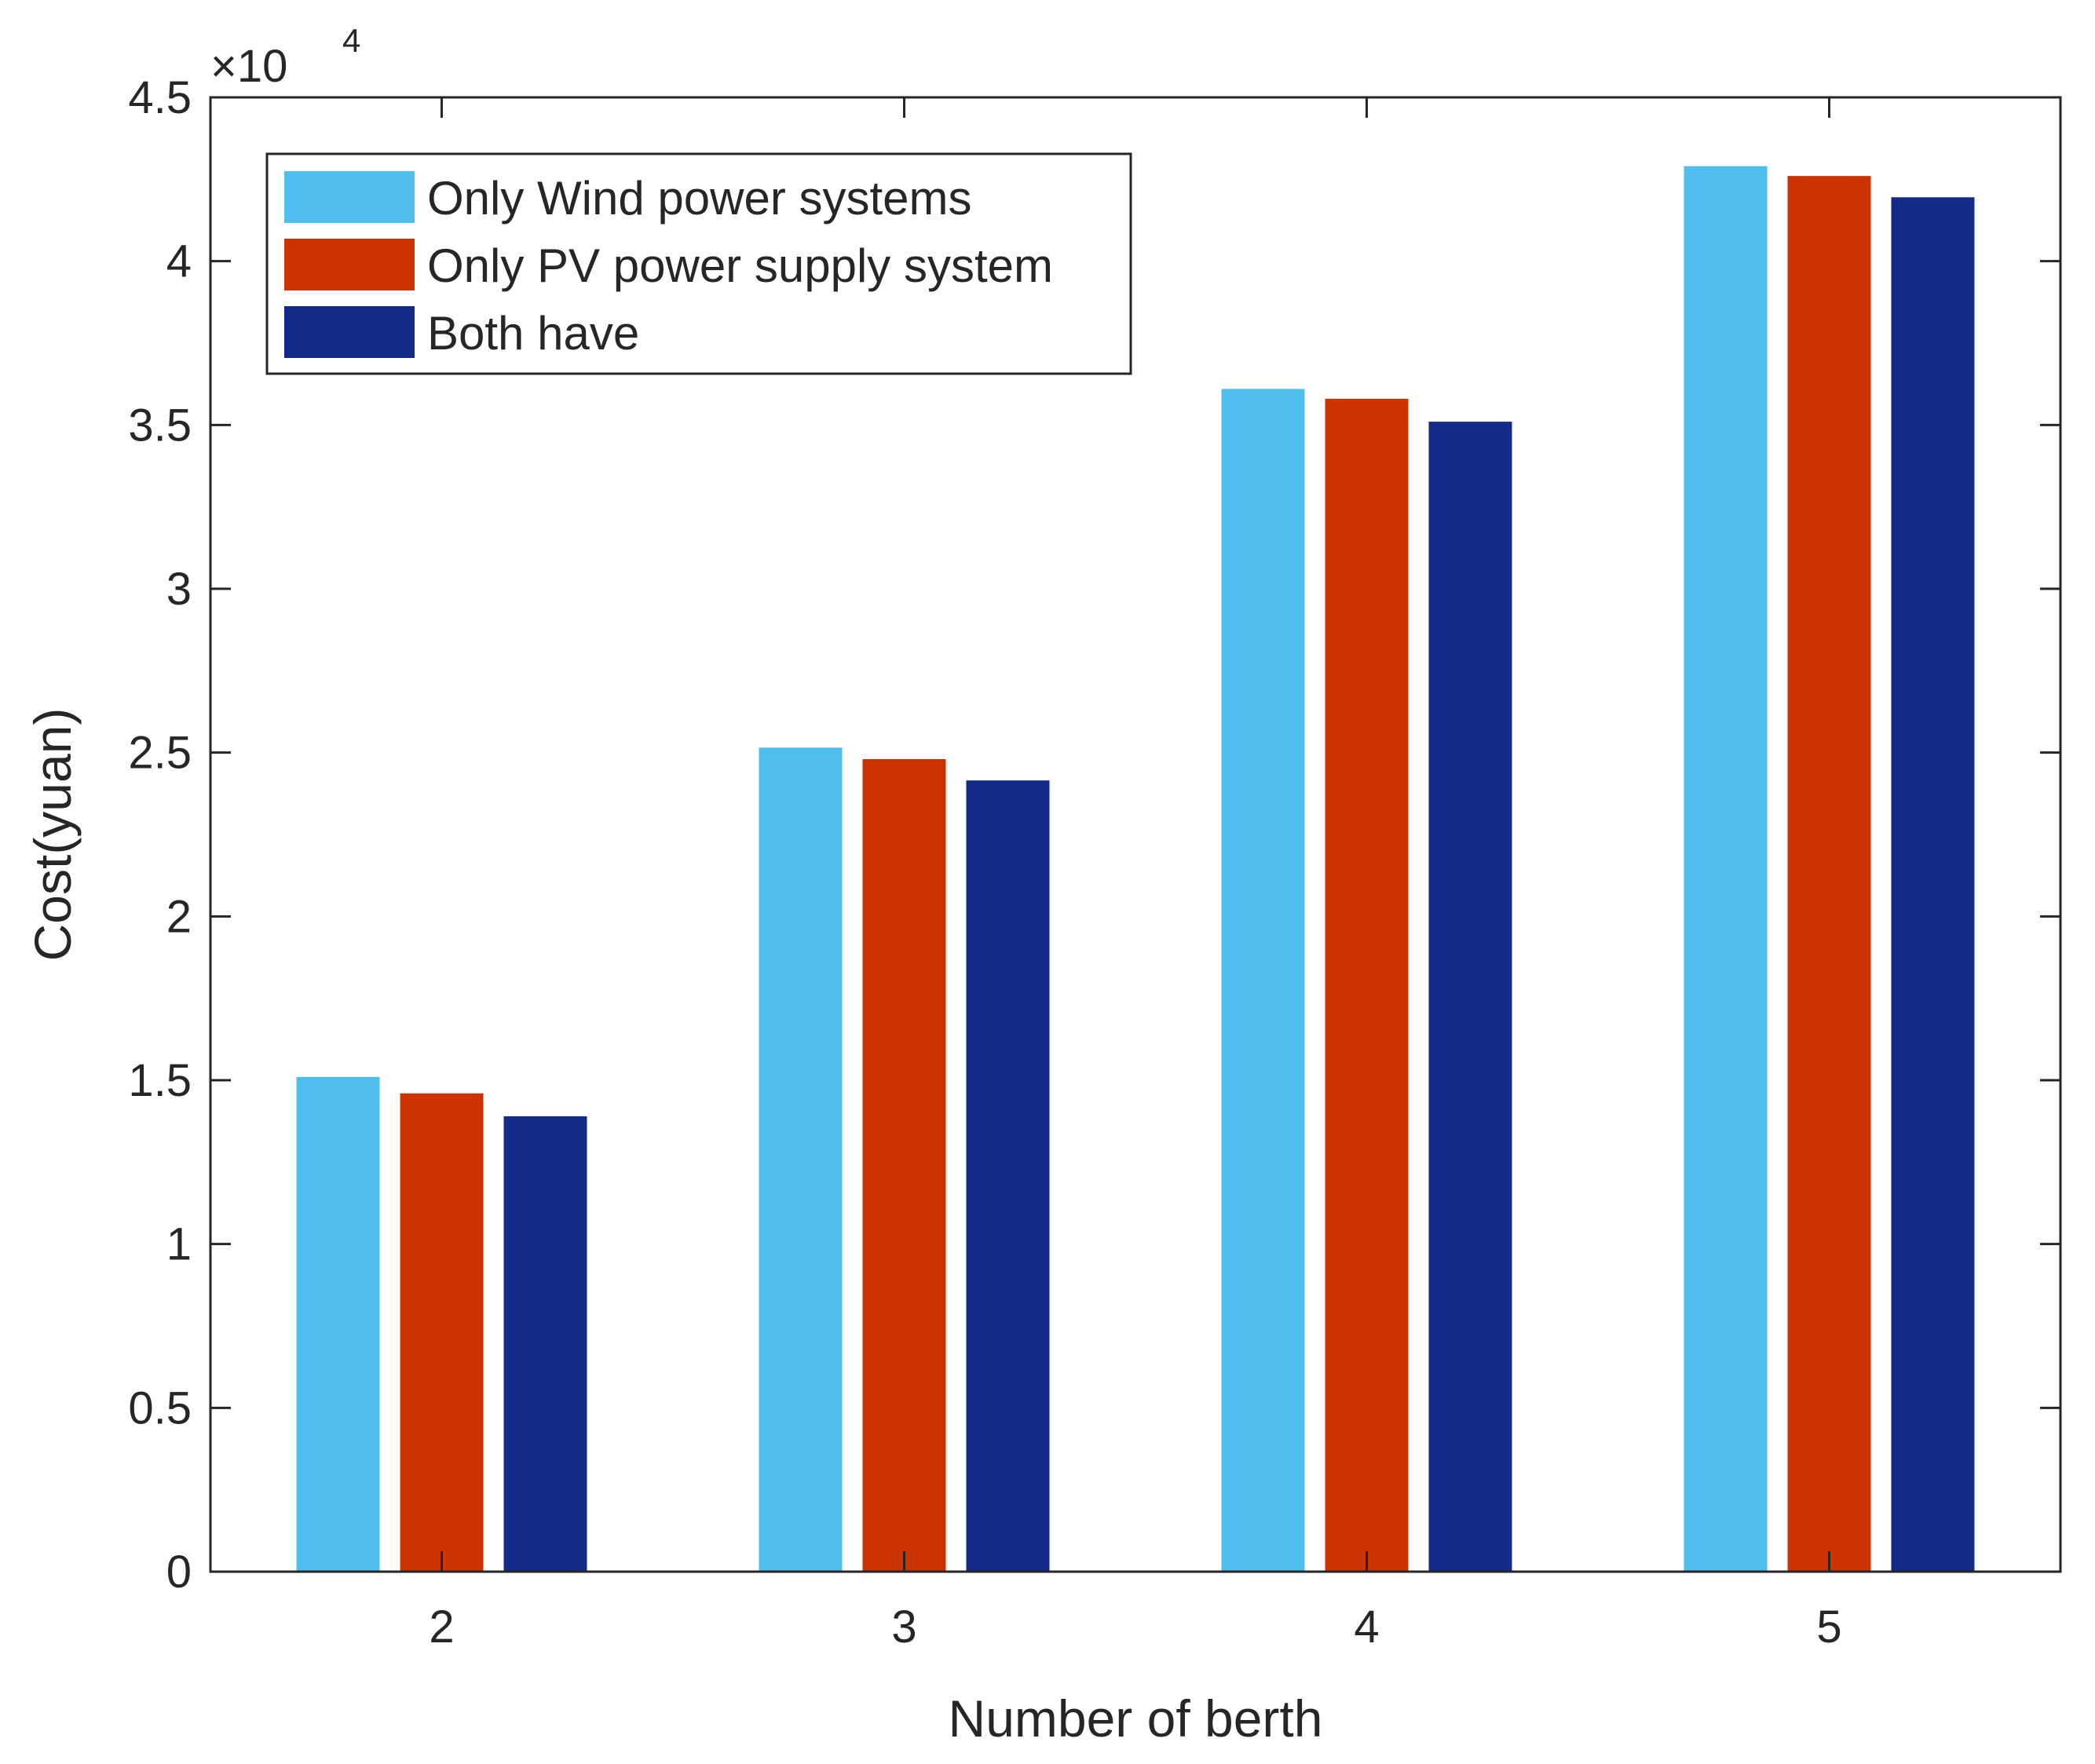 The image size is (2095, 1764). Describe the element at coordinates (248, 66) in the screenshot. I see `y-multiplier-label: ×10` at that location.